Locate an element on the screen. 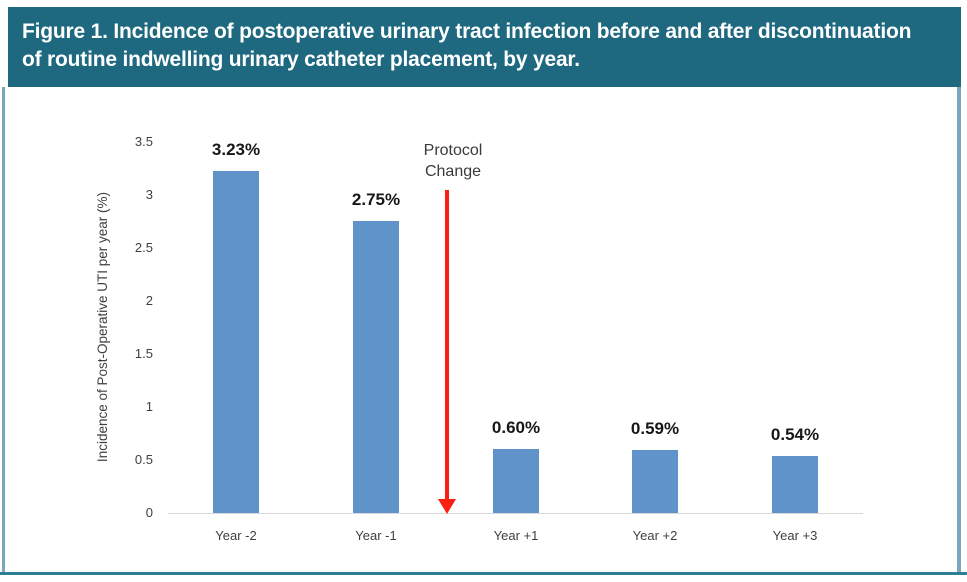  y-tick-label: 3.5 is located at coordinates (143, 141).